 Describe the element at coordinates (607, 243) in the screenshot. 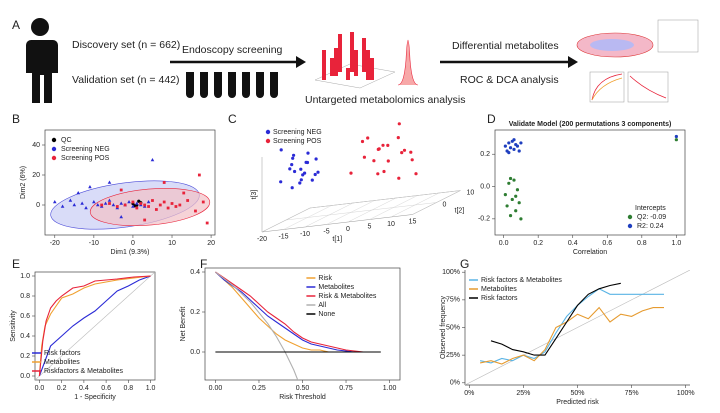

I see `x-tick-label: 0.6` at that location.